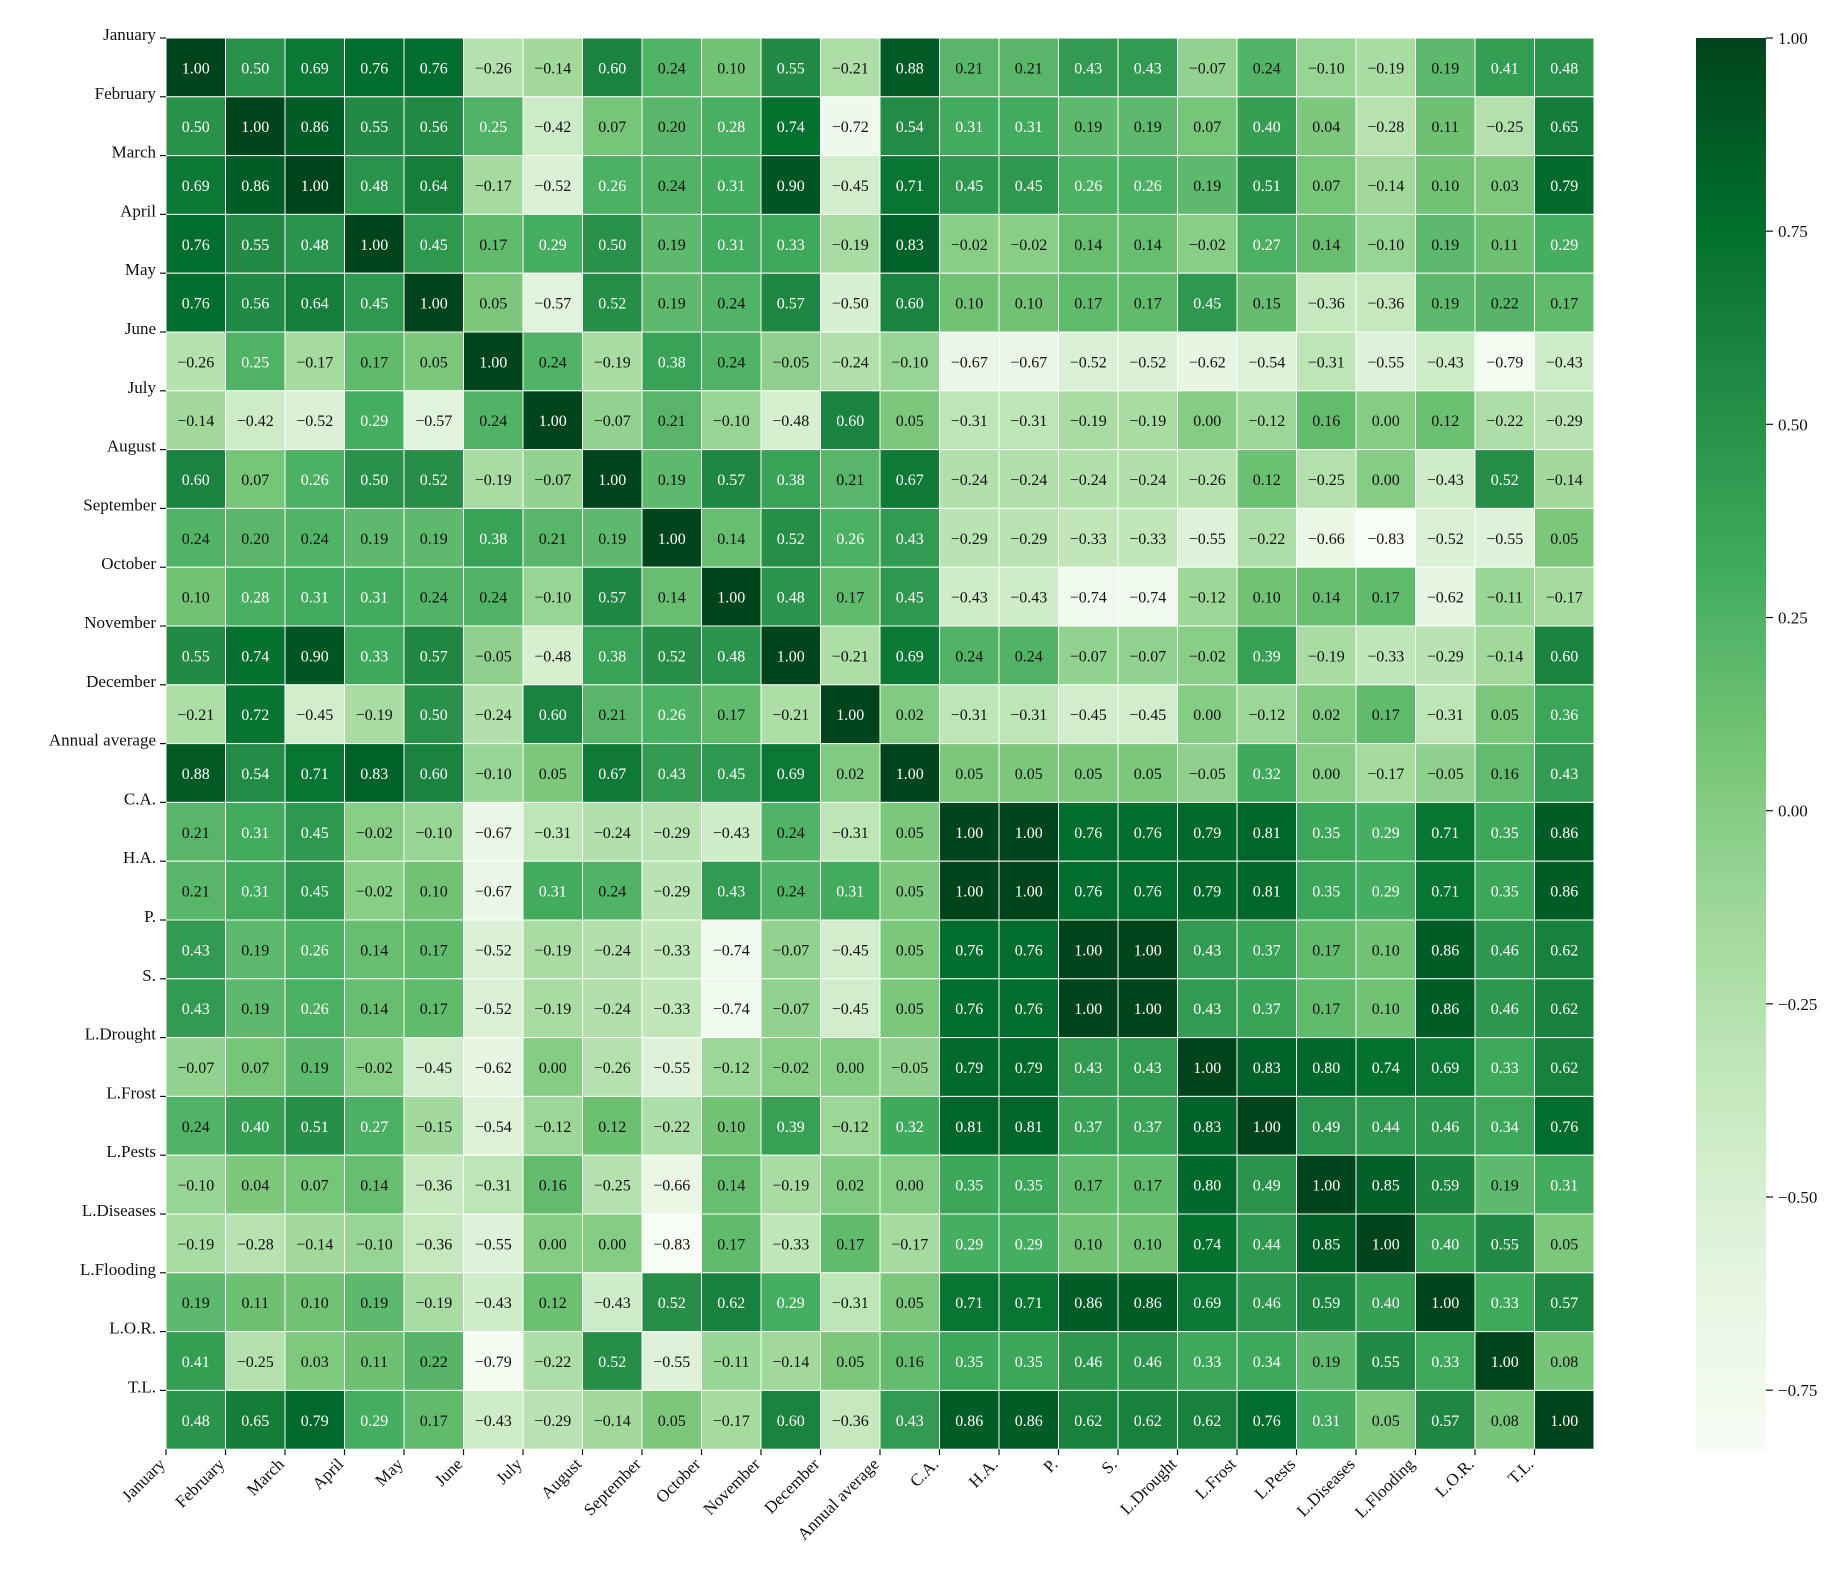 The image size is (1841, 1581). I want to click on cell-value-label: 0.24, so click(672, 68).